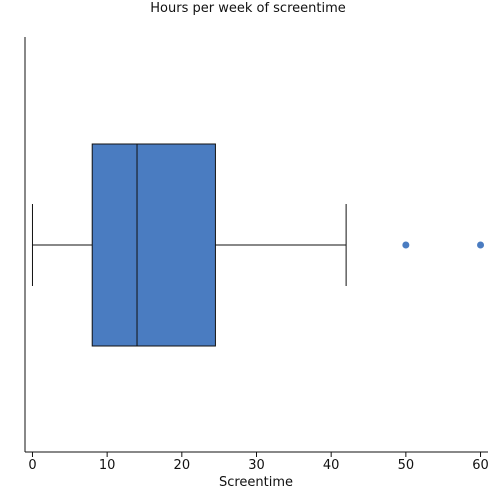  I want to click on x-tick-label: 30, so click(256, 465).